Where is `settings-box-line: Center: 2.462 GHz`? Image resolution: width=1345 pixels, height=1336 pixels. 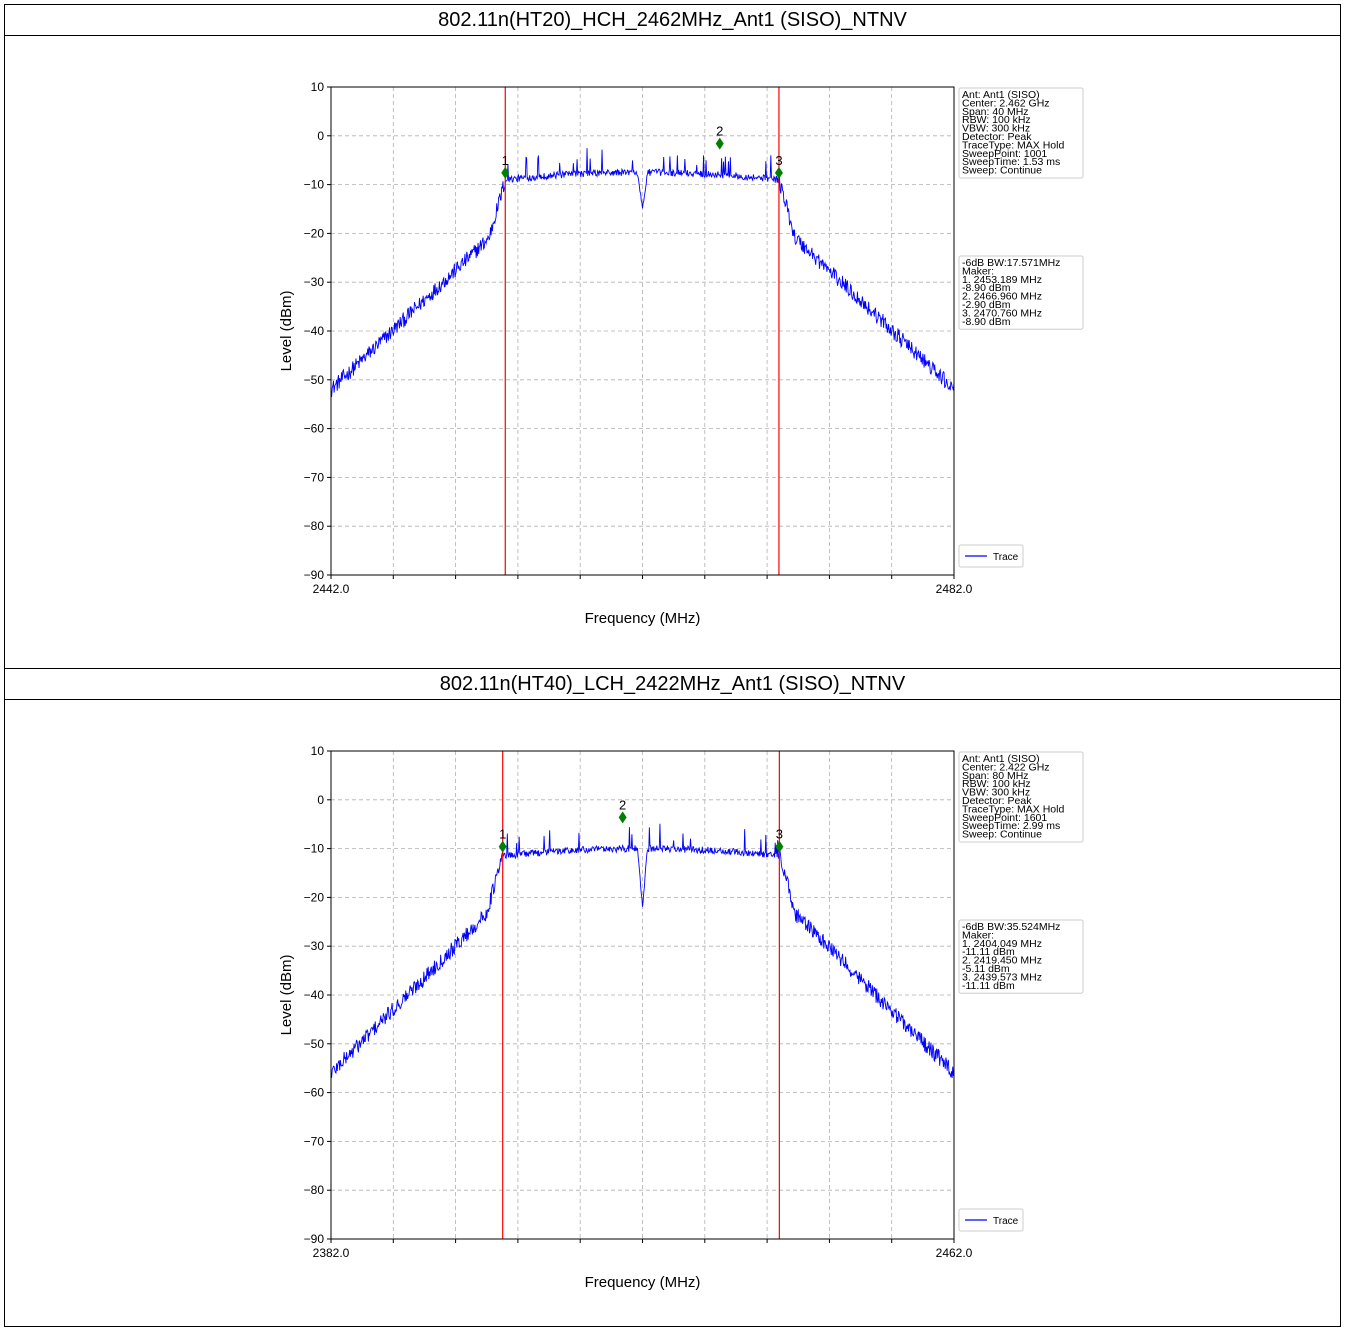
settings-box-line: Center: 2.462 GHz is located at coordinates (1006, 103).